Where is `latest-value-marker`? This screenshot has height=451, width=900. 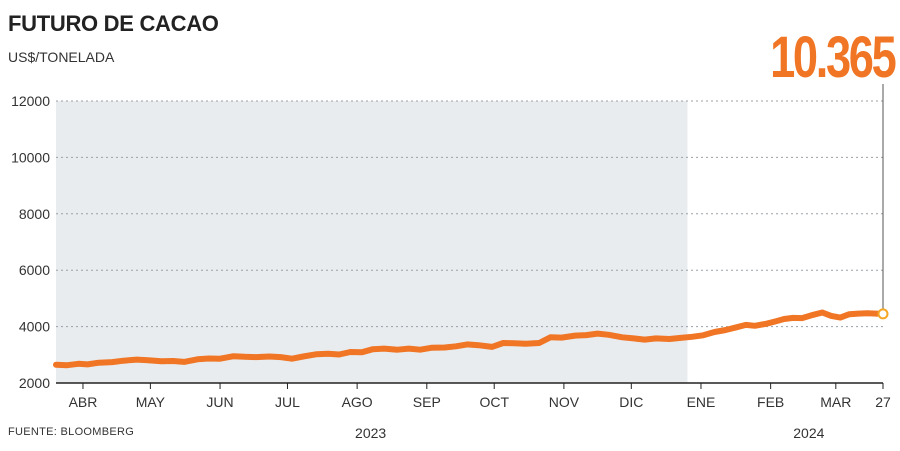
latest-value-marker is located at coordinates (883, 314).